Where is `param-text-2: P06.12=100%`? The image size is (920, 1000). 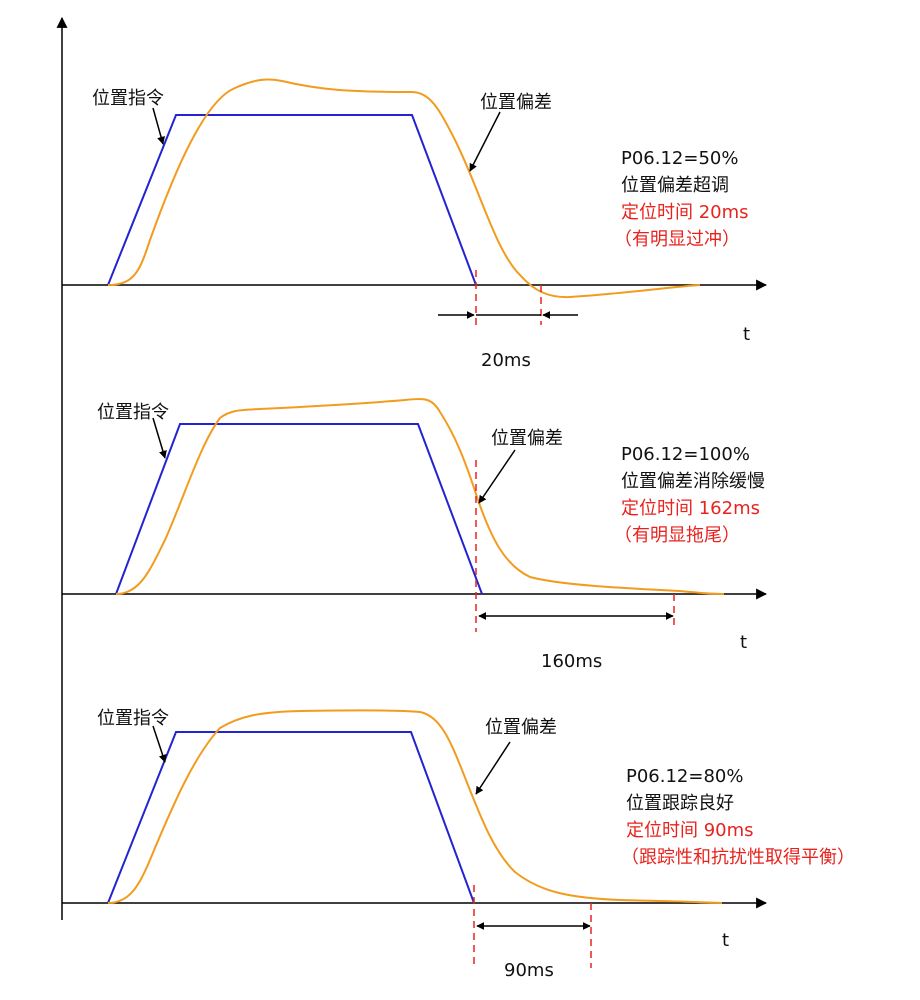 param-text-2: P06.12=100% is located at coordinates (685, 454).